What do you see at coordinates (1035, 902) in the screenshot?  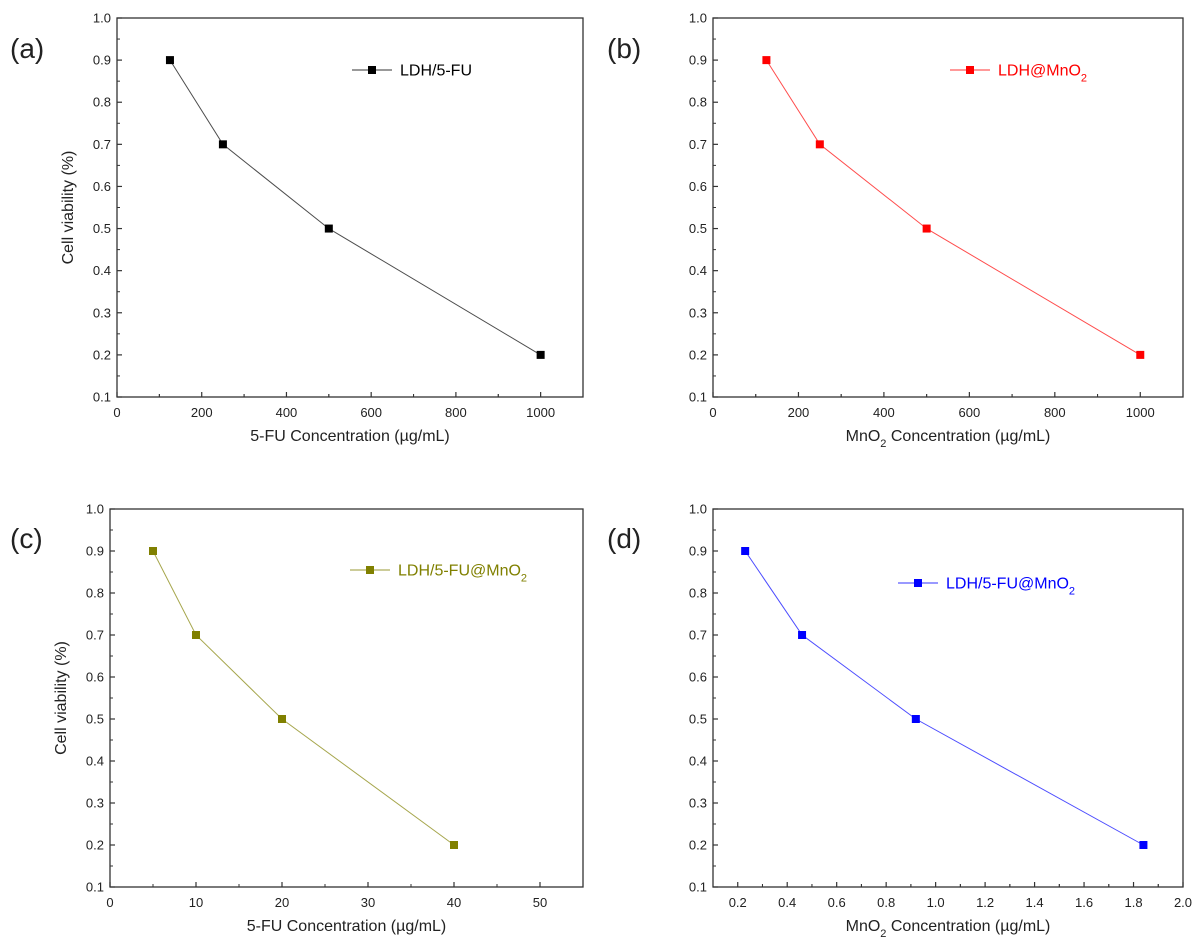 I see `x-tick-label: 1.4` at bounding box center [1035, 902].